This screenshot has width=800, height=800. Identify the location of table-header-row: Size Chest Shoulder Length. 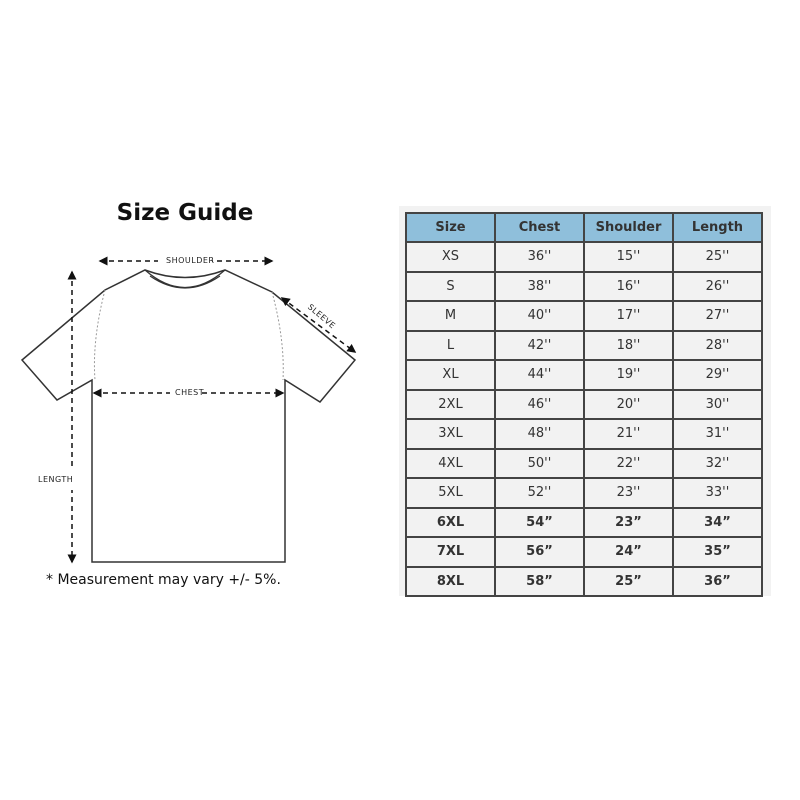
(584, 227).